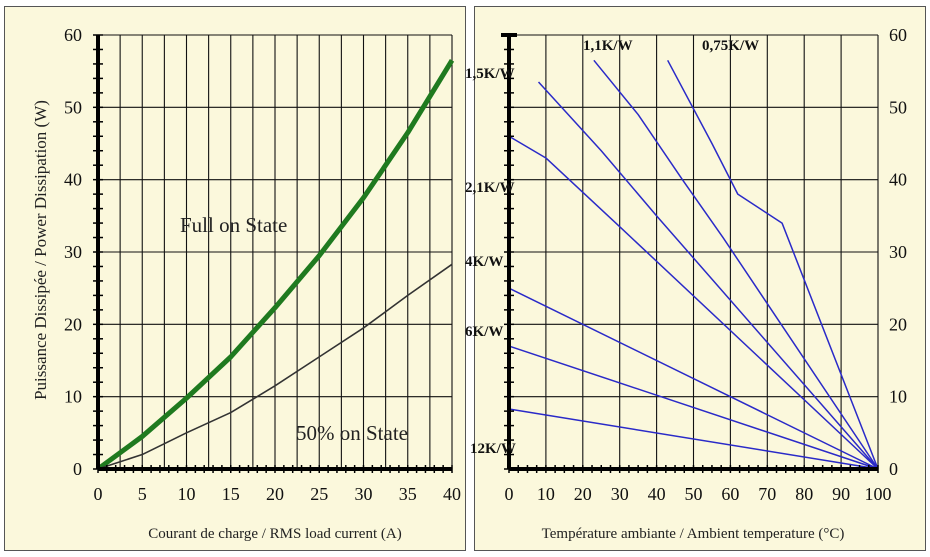  Describe the element at coordinates (352, 433) in the screenshot. I see `half-on-state-label: 50% on State` at that location.